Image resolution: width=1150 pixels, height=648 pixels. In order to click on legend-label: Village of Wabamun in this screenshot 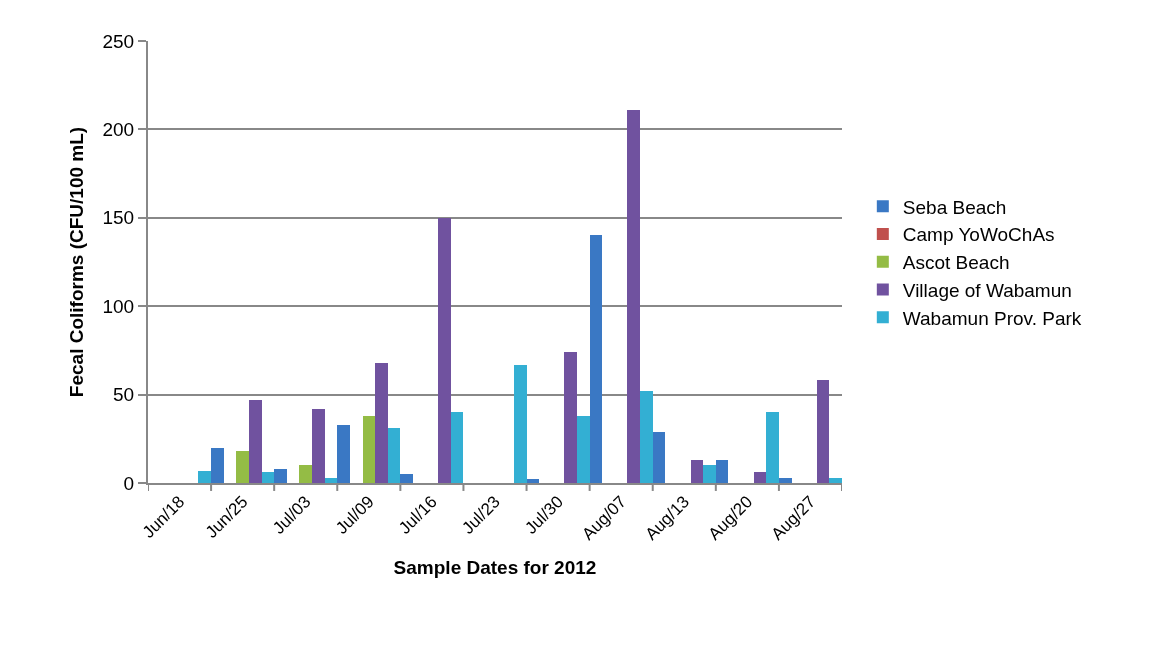, I will do `click(987, 290)`.